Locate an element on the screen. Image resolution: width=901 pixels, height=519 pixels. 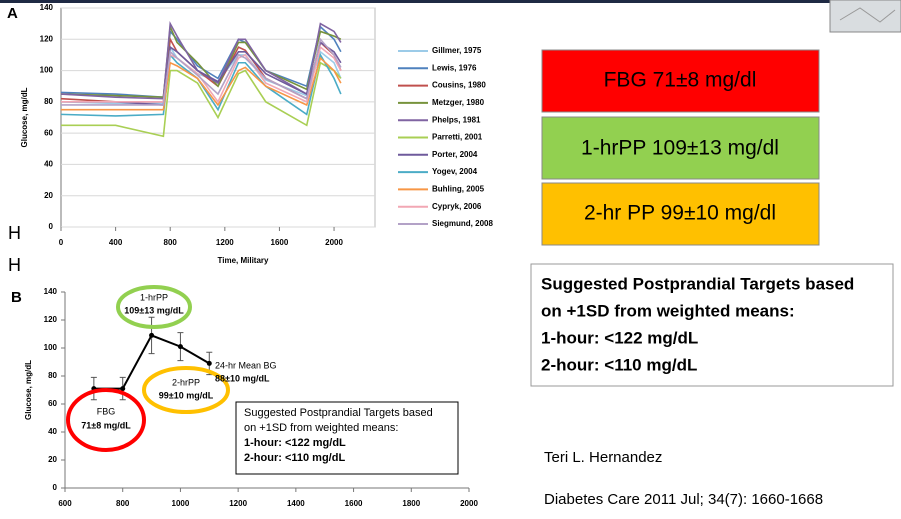
annotation: 2-hrPP is located at coordinates (186, 382).